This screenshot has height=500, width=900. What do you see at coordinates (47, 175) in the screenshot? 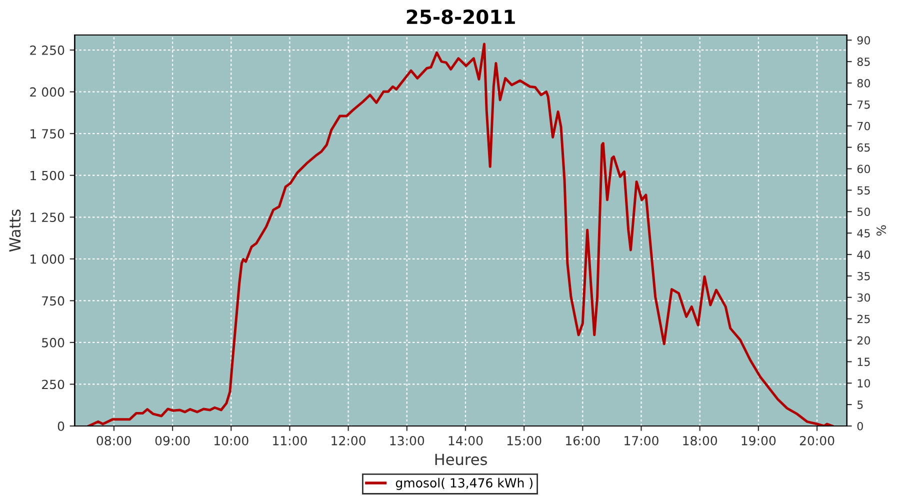
I see `y-tick-label: 1 500` at bounding box center [47, 175].